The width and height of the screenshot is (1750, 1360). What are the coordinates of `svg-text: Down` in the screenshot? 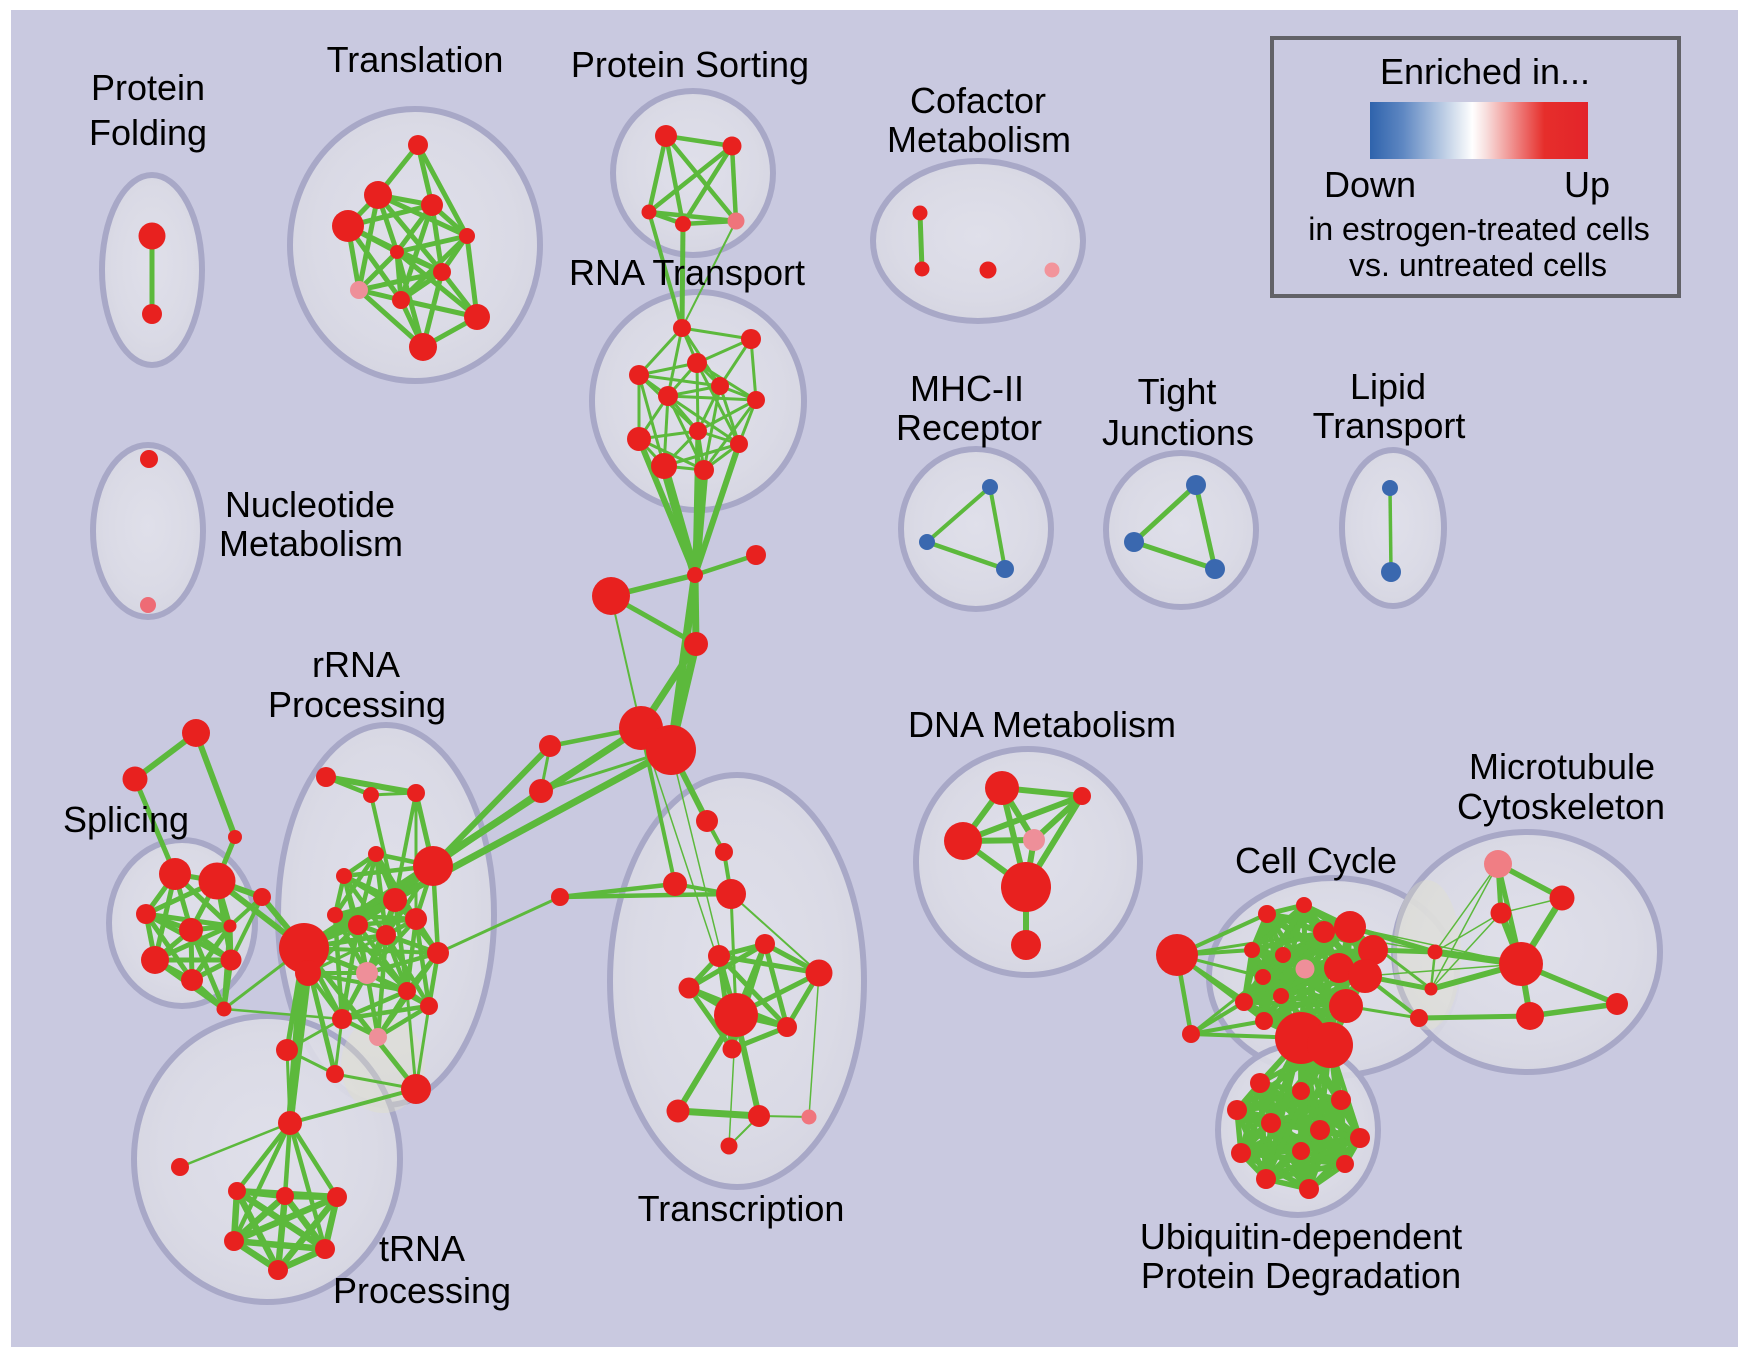 It's located at (1370, 184).